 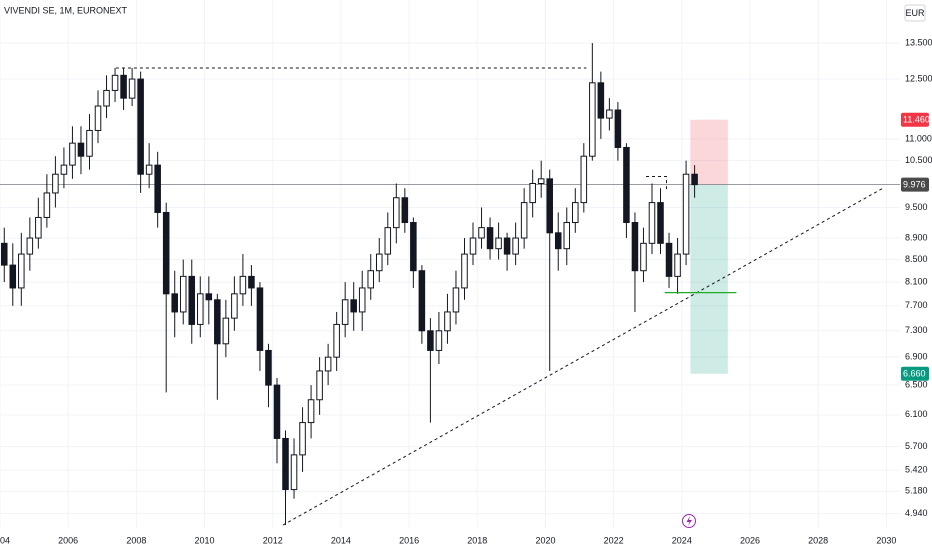 I want to click on x-tick-label: 2018, so click(x=477, y=540).